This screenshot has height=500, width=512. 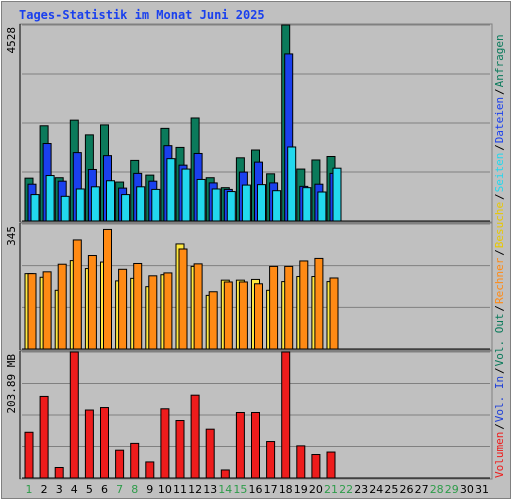 What do you see at coordinates (391, 489) in the screenshot?
I see `day-label: 25` at bounding box center [391, 489].